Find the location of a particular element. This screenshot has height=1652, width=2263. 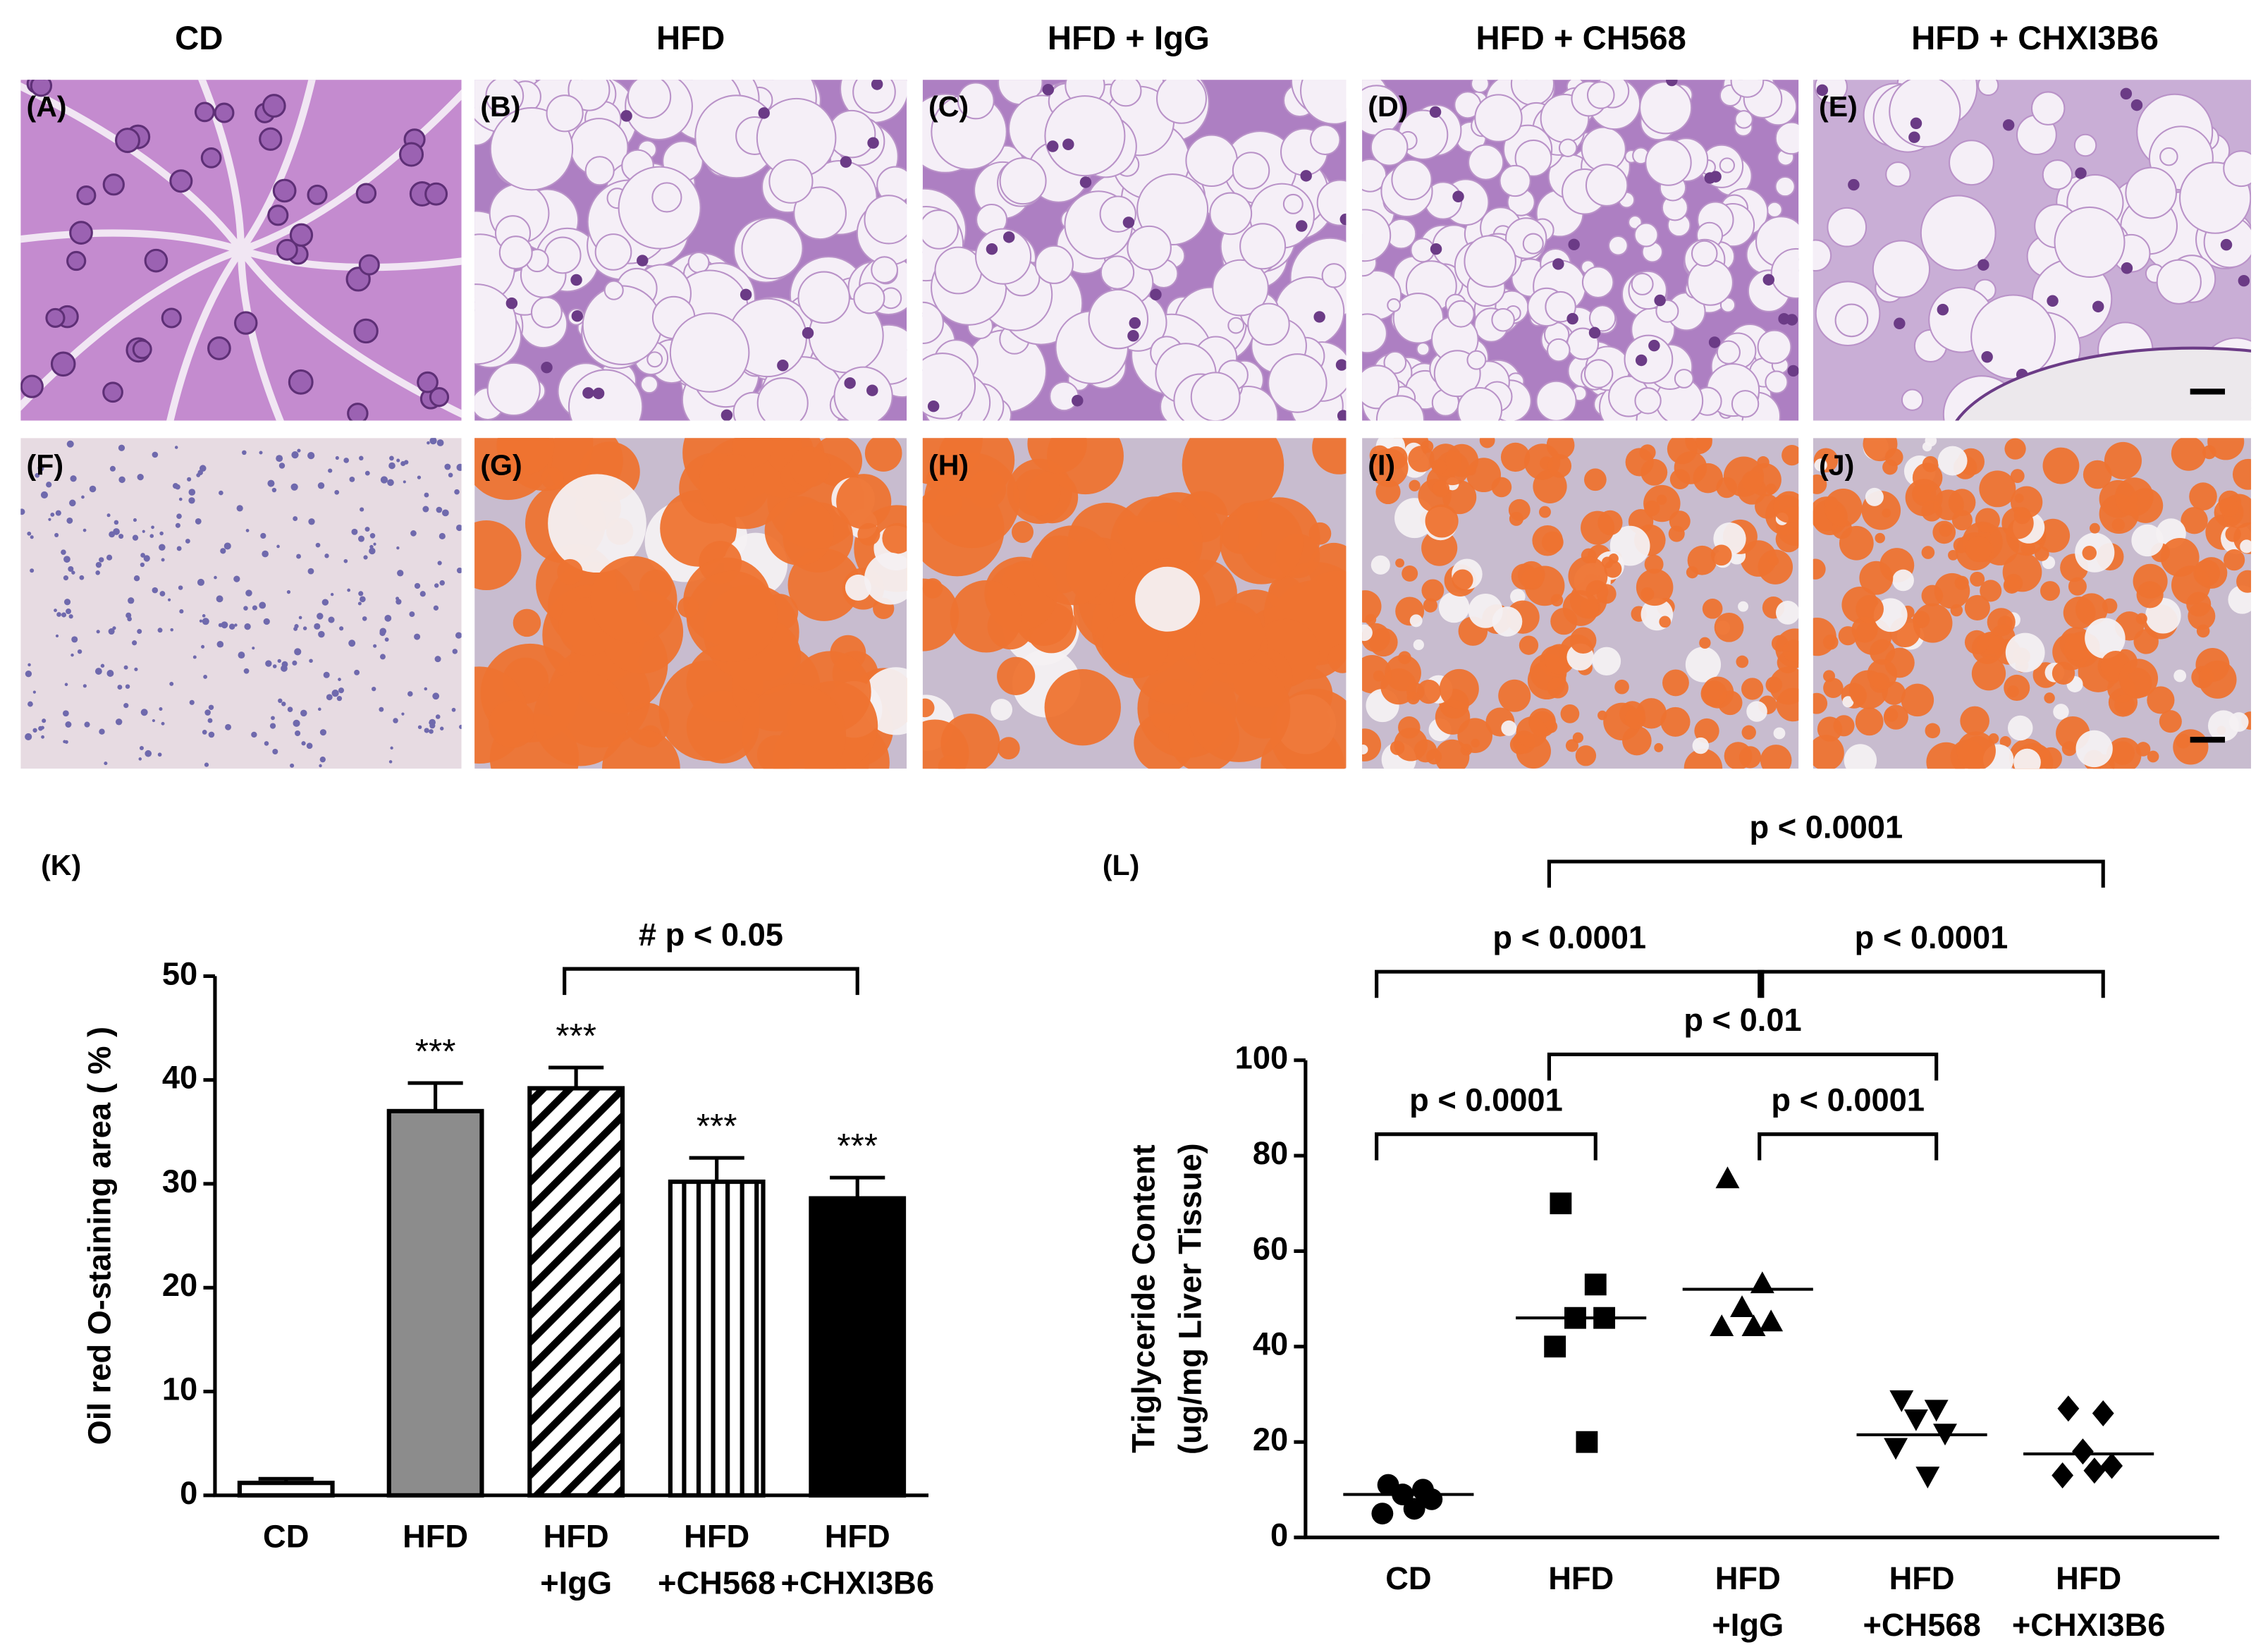

column-header: HFD + IgG is located at coordinates (1129, 38).